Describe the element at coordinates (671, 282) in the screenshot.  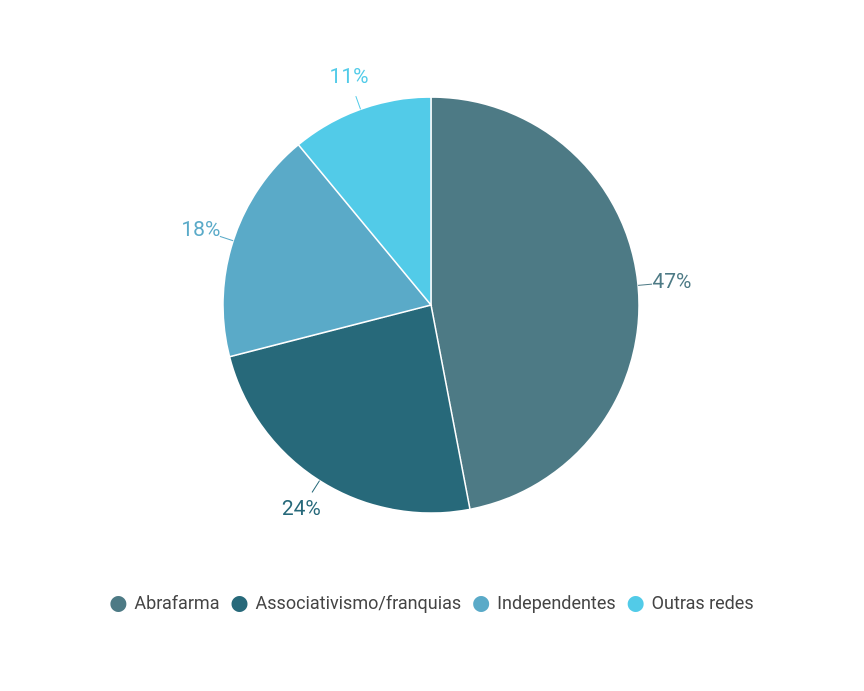
I see `data-label: 47%` at that location.